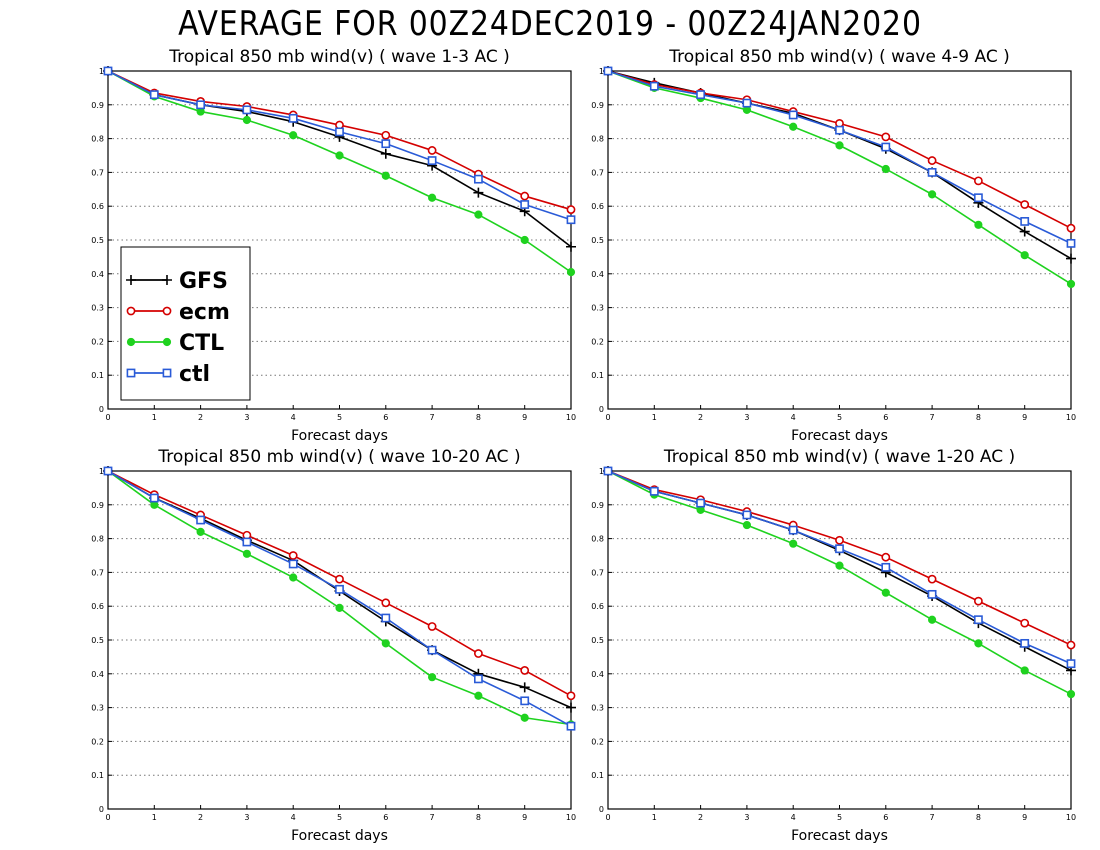  I want to click on x-tick-label: 4, so click(293, 417).